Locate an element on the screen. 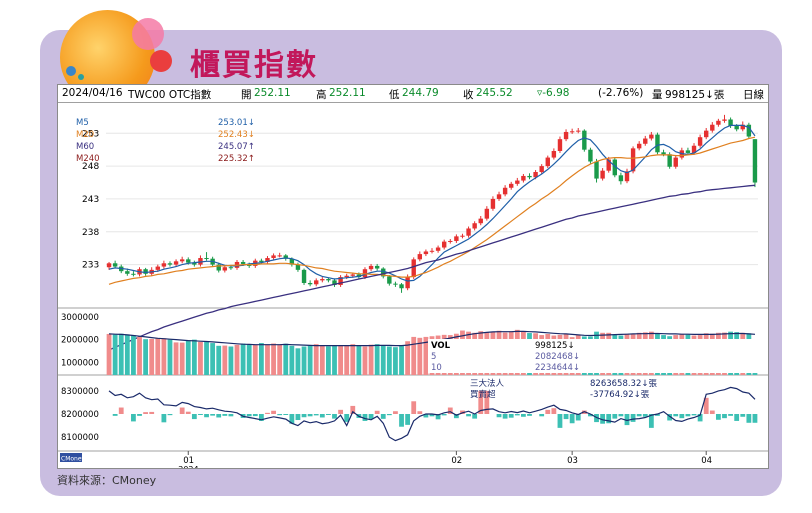 The width and height of the screenshot is (812, 513). x-tick-label: 02 is located at coordinates (456, 461).